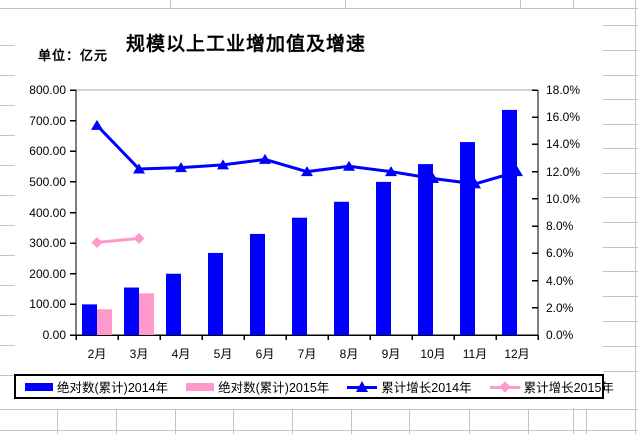  What do you see at coordinates (563, 144) in the screenshot?
I see `right-axis-tick-label: 14.0%` at bounding box center [563, 144].